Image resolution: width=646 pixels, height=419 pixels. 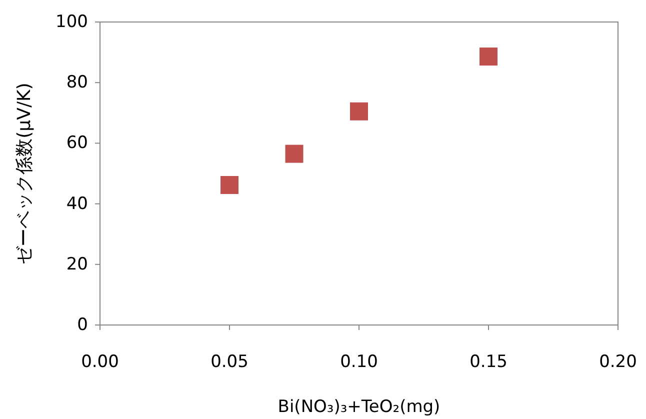 I want to click on y-tick-label: 40, so click(x=77, y=204).